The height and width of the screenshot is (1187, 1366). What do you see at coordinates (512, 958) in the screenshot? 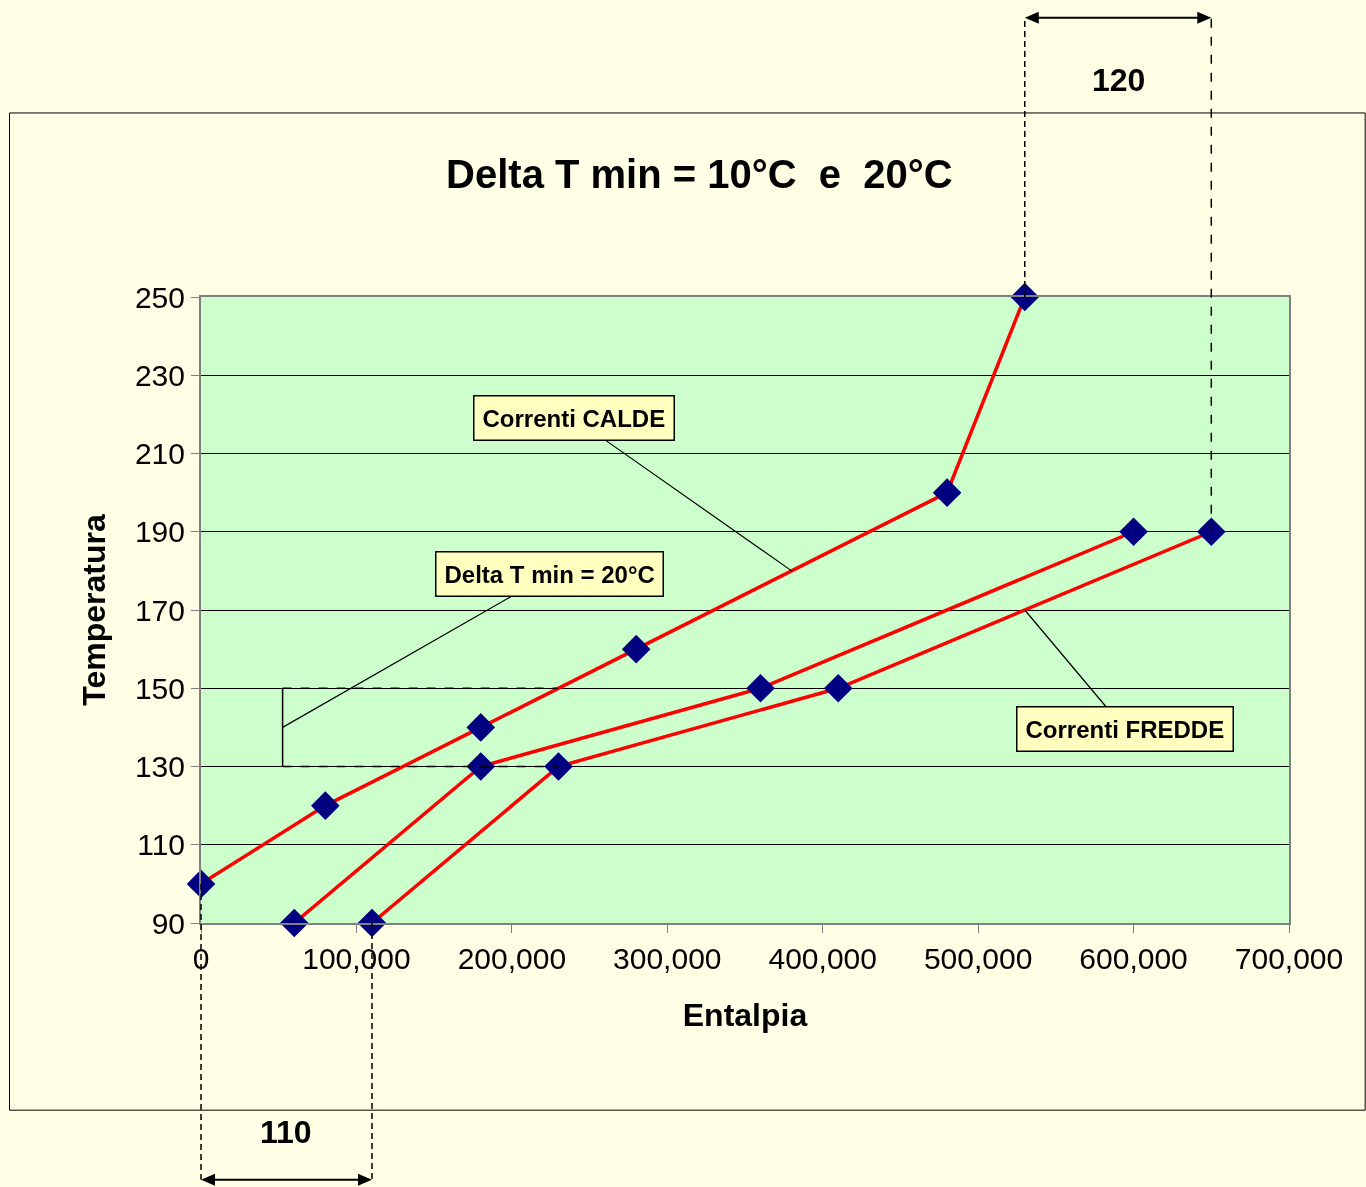
I see `x-tick-label: 200,000` at bounding box center [512, 958].